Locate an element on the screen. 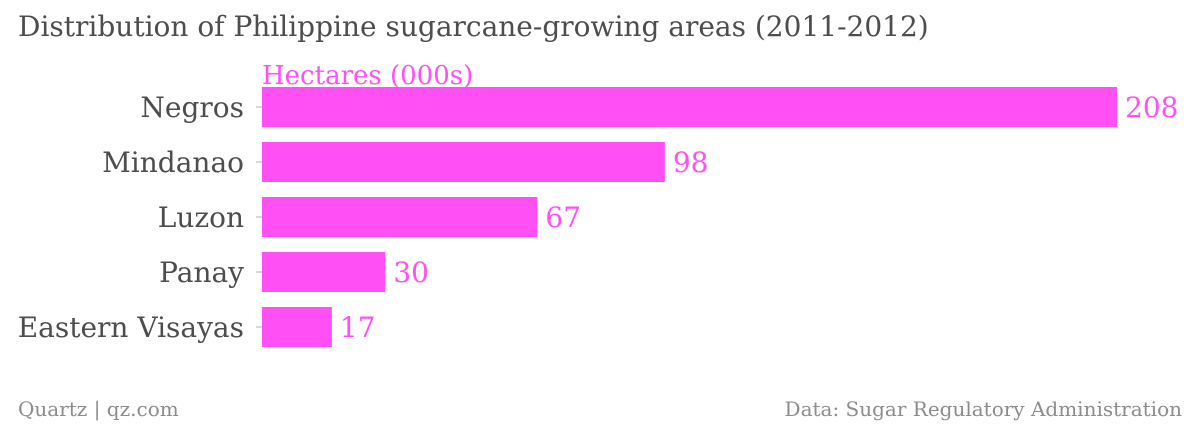  data-label: 67 is located at coordinates (563, 217).